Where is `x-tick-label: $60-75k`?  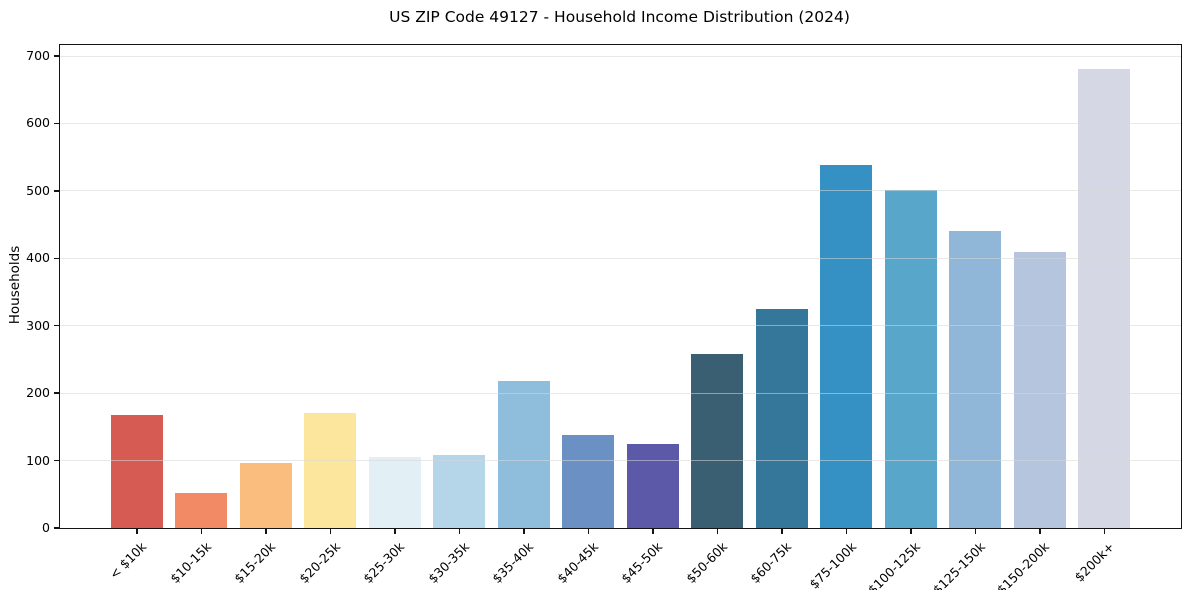 x-tick-label: $60-75k is located at coordinates (771, 563).